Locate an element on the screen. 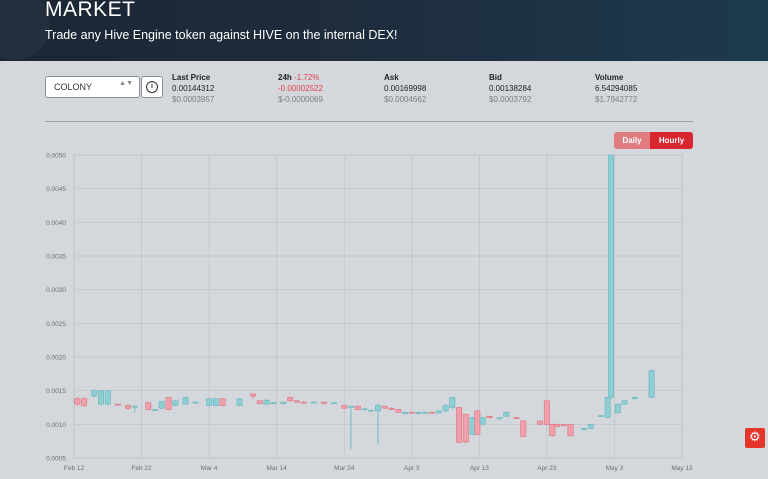 The width and height of the screenshot is (768, 479). stat-ask: Ask 0.00169998 $0.0004662 is located at coordinates (405, 88).